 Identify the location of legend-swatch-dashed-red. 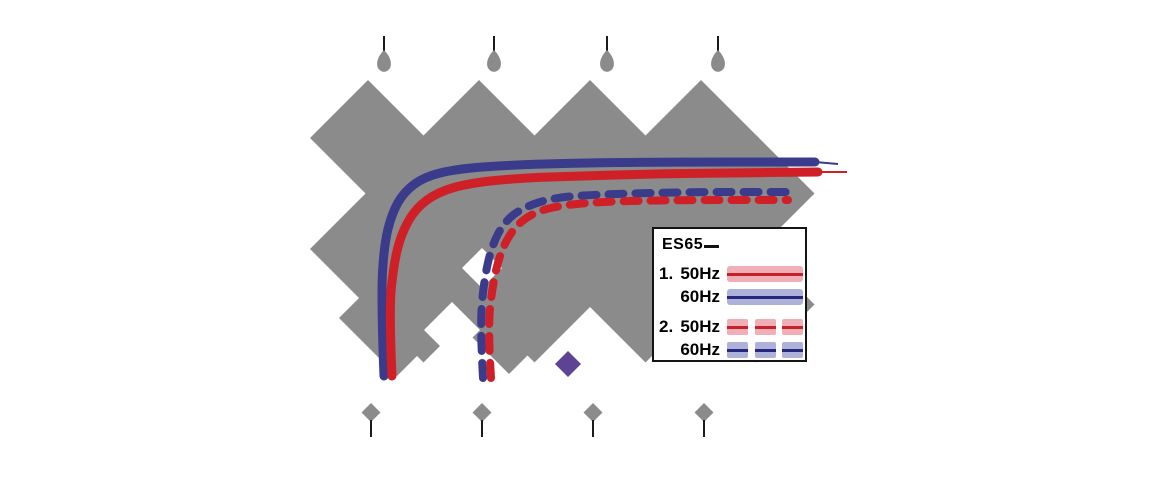
(765, 327).